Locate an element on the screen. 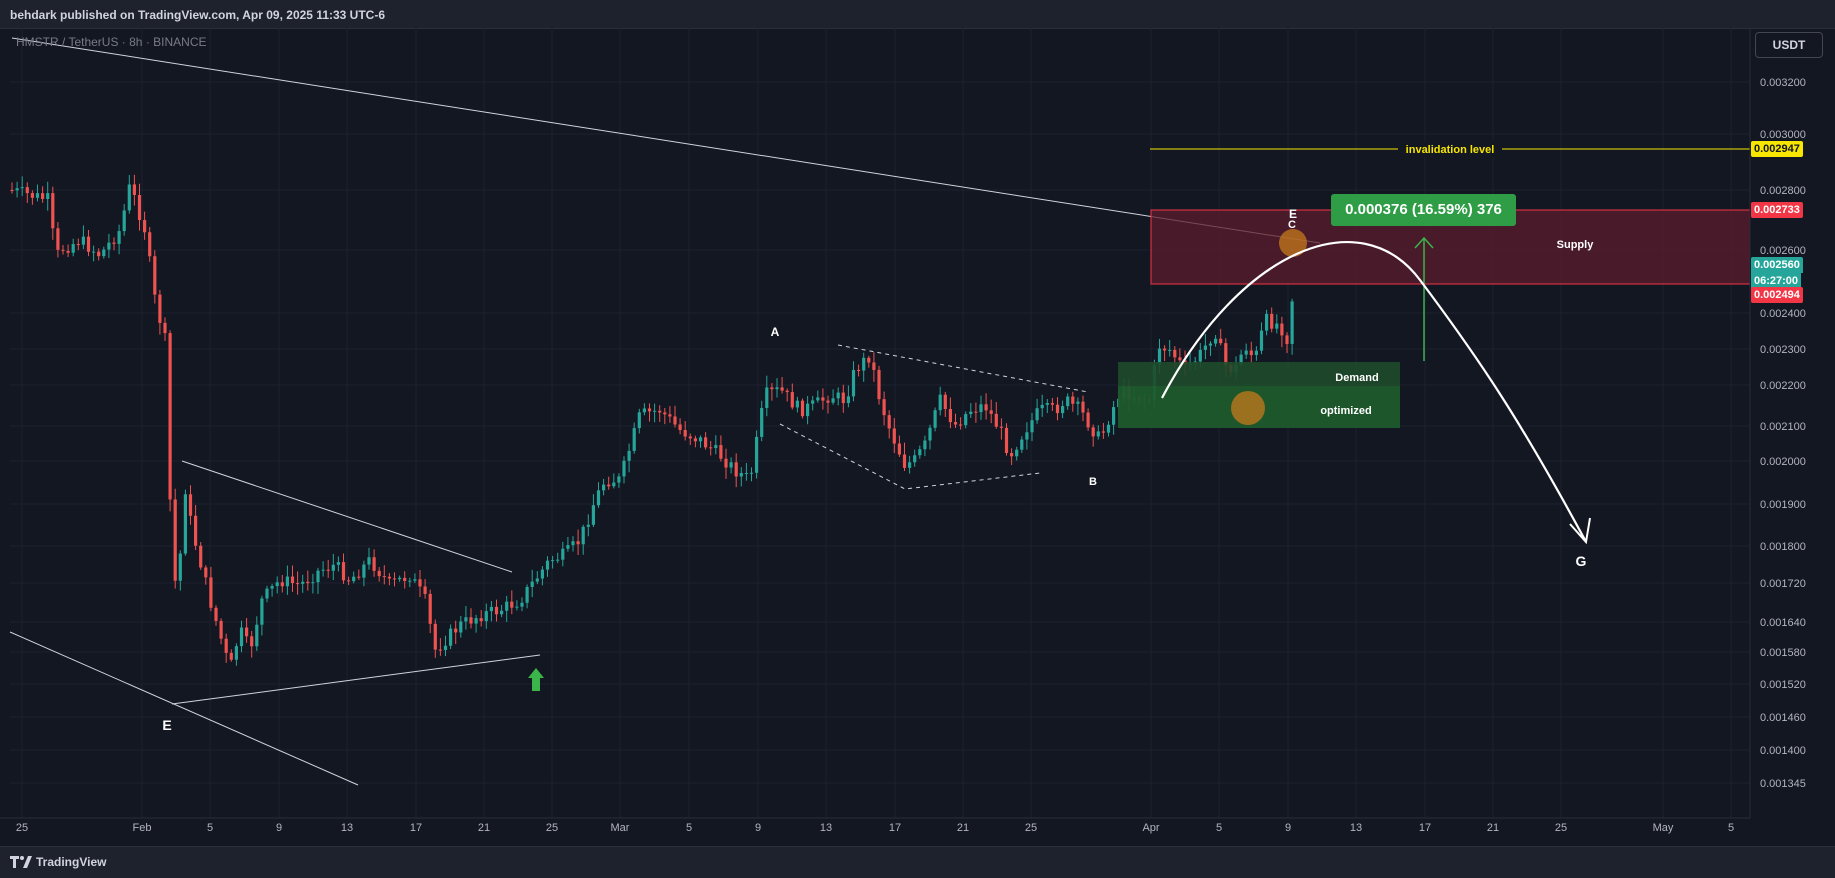 The image size is (1835, 878). symbol-info: HMSTR / TetherUS · 8h · BINANCE is located at coordinates (111, 42).